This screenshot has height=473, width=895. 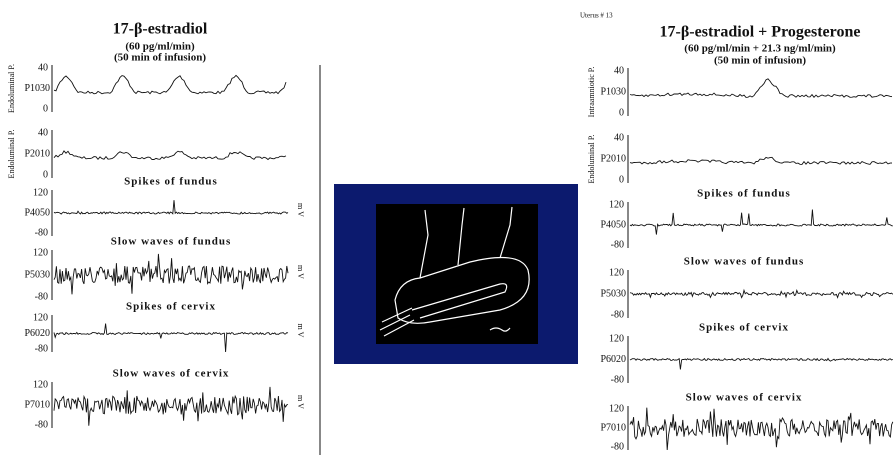 I want to click on right-title: 17-β-estradiol + Progesterone, so click(x=760, y=32).